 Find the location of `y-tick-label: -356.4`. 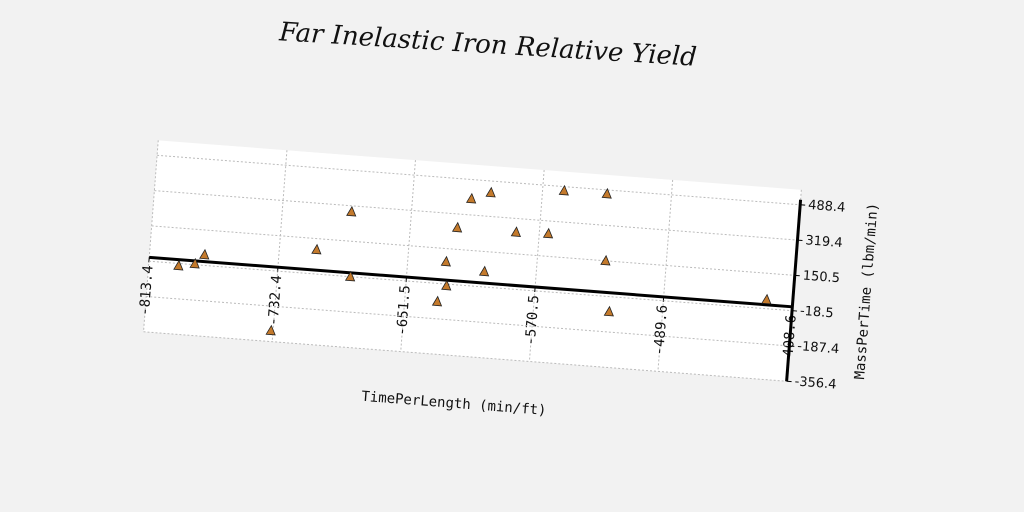

y-tick-label: -356.4 is located at coordinates (815, 383).